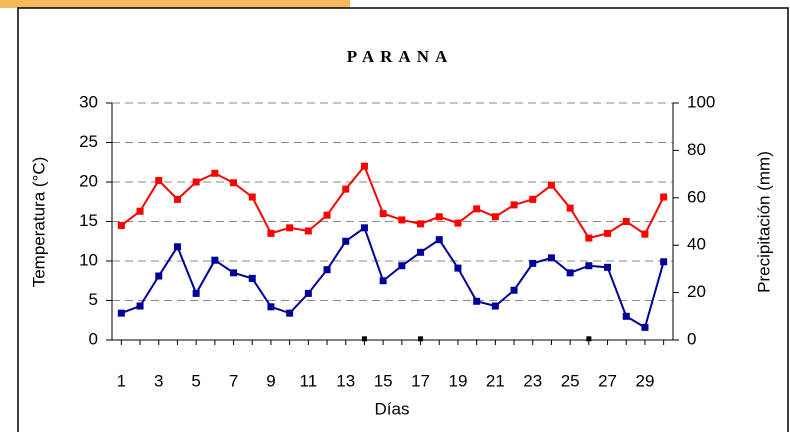 Image resolution: width=790 pixels, height=437 pixels. What do you see at coordinates (696, 196) in the screenshot?
I see `y2-tick-label: 60` at bounding box center [696, 196].